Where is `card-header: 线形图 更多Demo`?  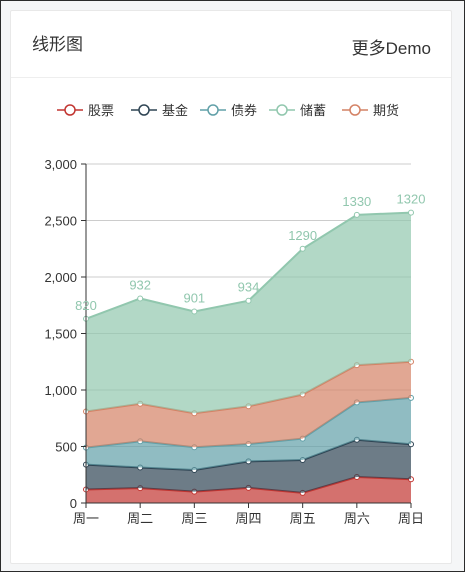
card-header: 线形图 更多Demo is located at coordinates (231, 44).